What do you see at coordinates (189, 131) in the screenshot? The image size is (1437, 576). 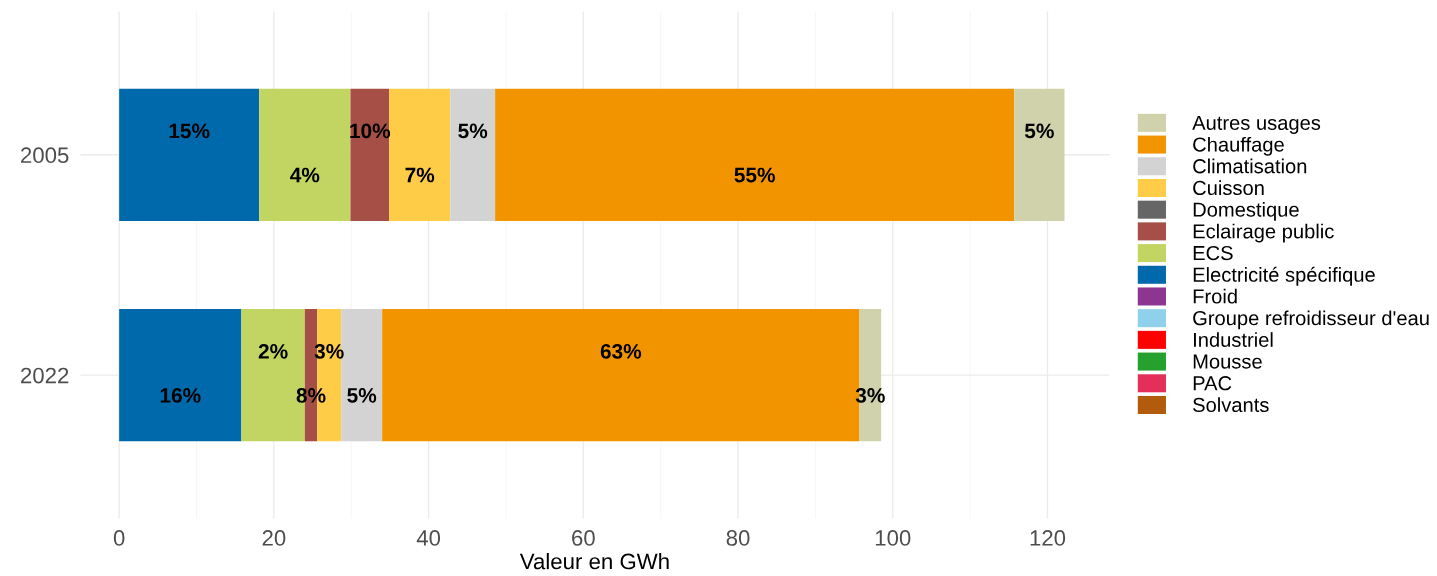 I see `annotation: 15%` at bounding box center [189, 131].